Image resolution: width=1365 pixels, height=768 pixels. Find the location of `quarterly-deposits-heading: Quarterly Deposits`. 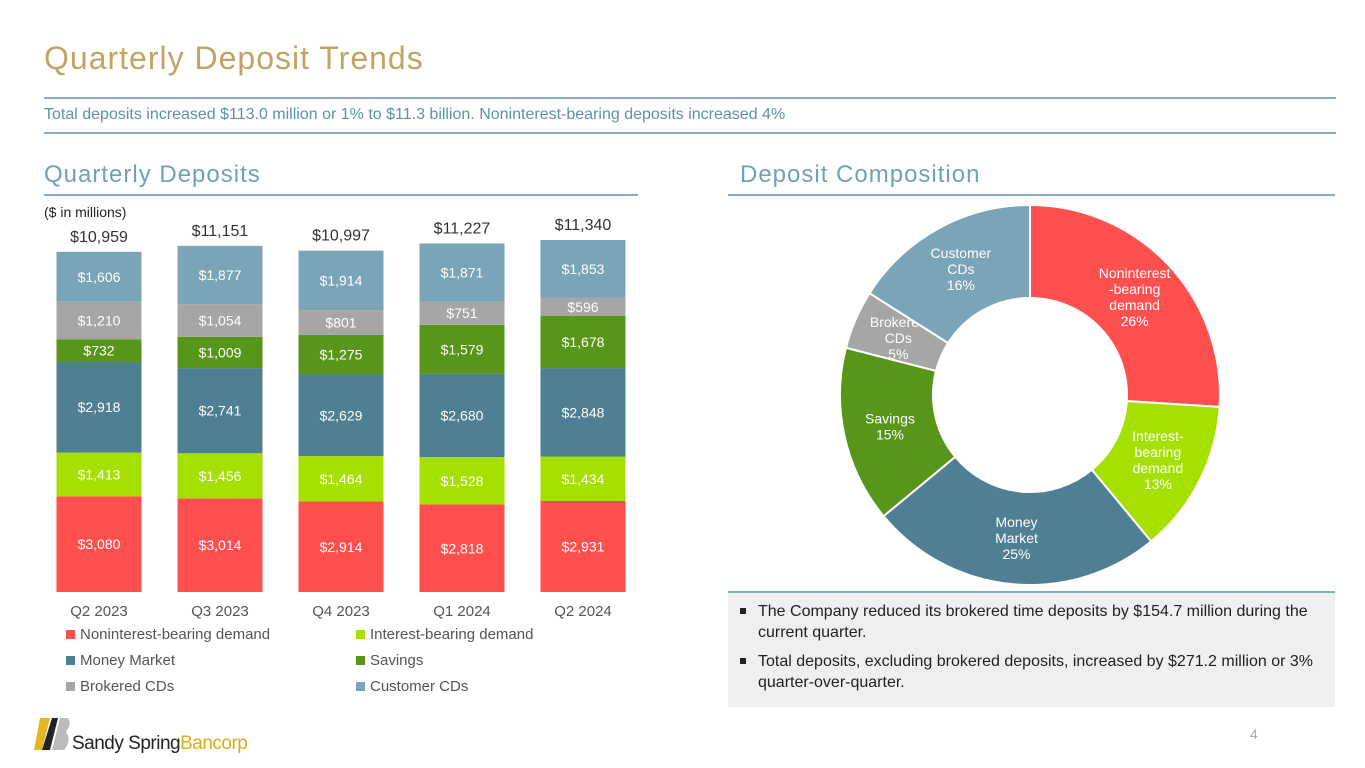

quarterly-deposits-heading: Quarterly Deposits is located at coordinates (152, 174).